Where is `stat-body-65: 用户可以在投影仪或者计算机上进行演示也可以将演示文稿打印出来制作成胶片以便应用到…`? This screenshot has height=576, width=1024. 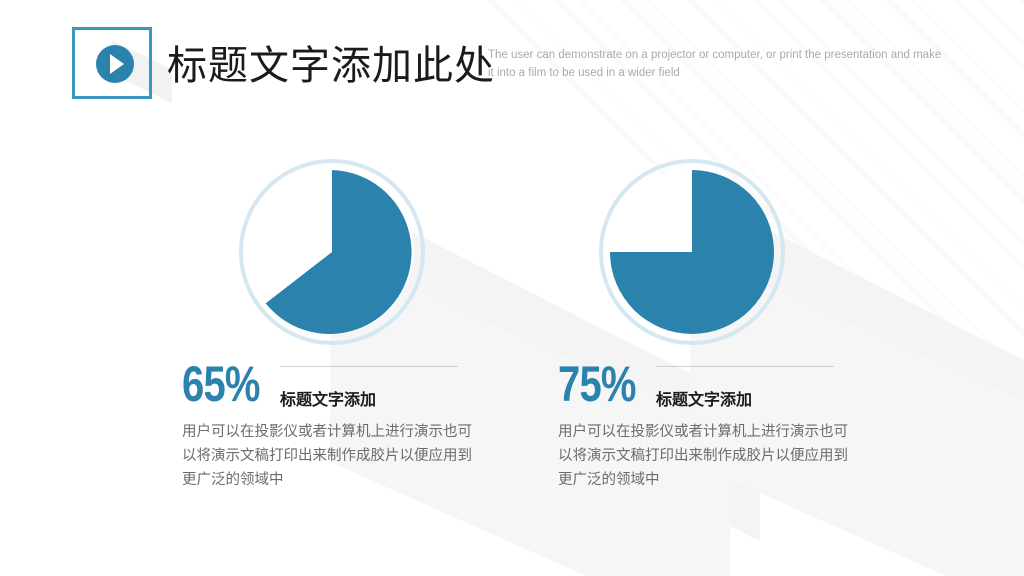 stat-body-65: 用户可以在投影仪或者计算机上进行演示也可以将演示文稿打印出来制作成胶片以便应用到… is located at coordinates (327, 456).